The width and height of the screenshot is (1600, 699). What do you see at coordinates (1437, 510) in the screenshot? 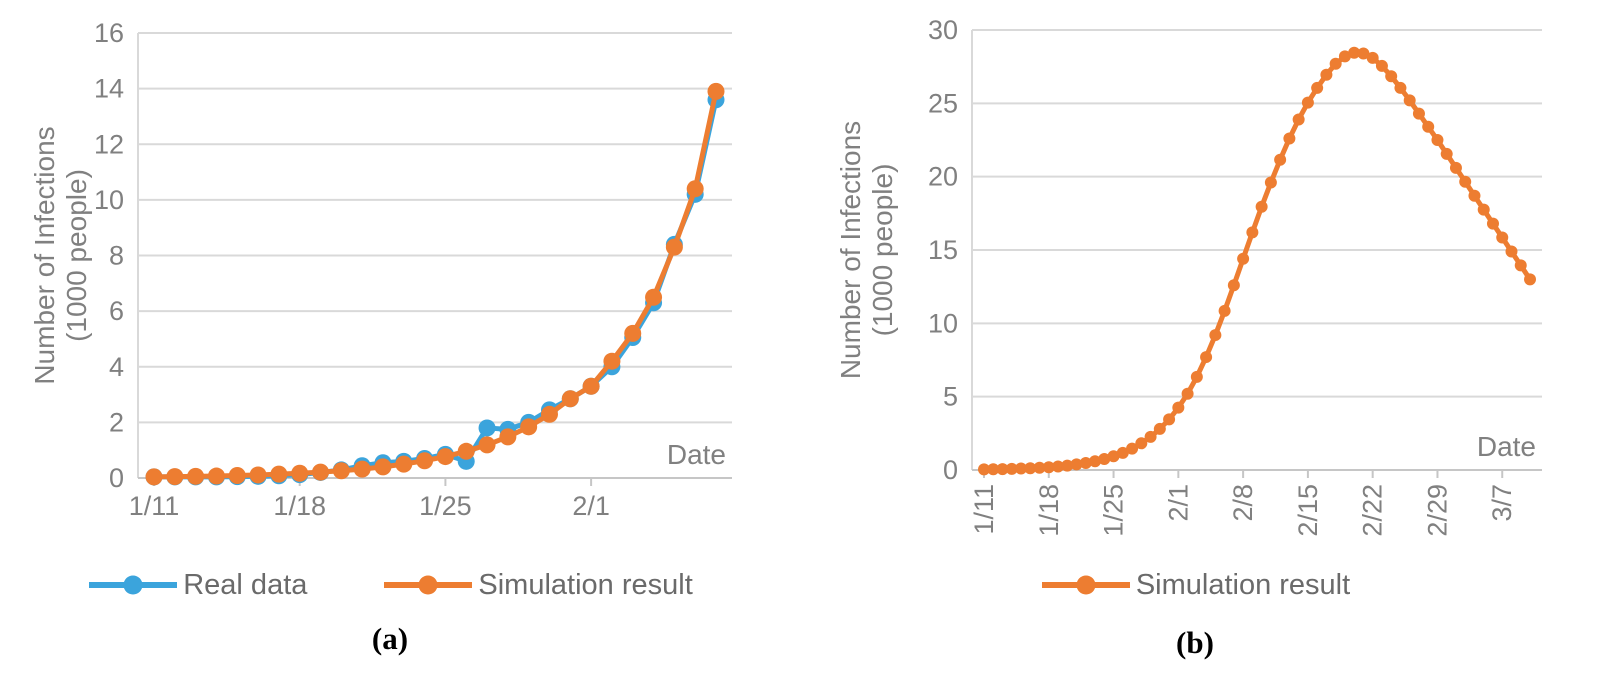
I see `x-tick-label: 2/29` at bounding box center [1437, 510].